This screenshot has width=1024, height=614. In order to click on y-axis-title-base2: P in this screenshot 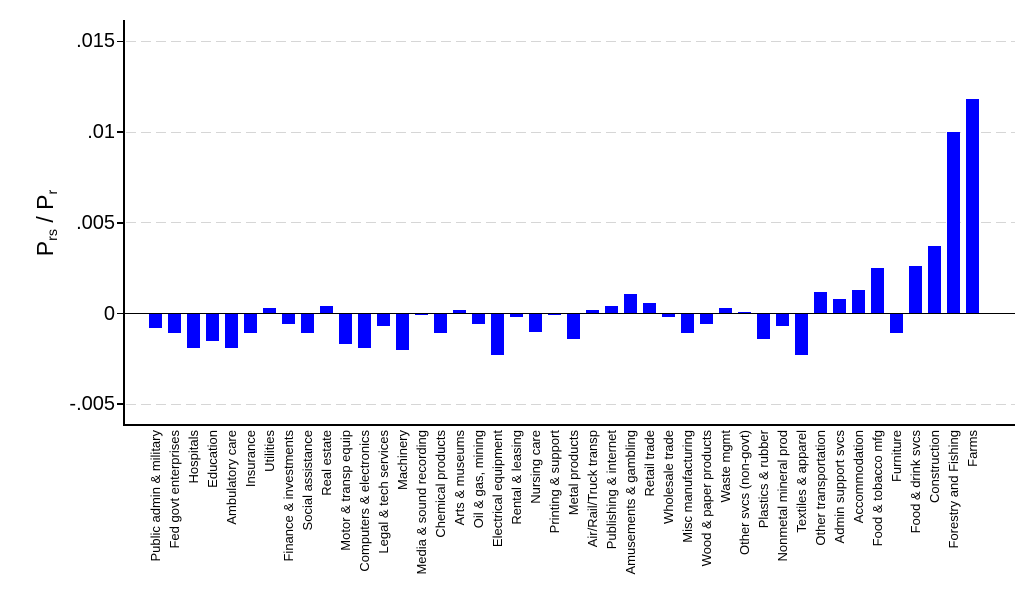, I will do `click(45, 202)`.